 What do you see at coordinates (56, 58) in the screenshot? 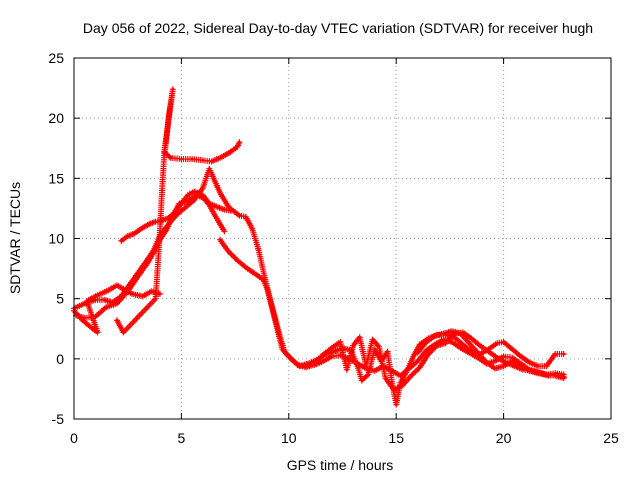
I see `y-tick-label: 25` at bounding box center [56, 58].